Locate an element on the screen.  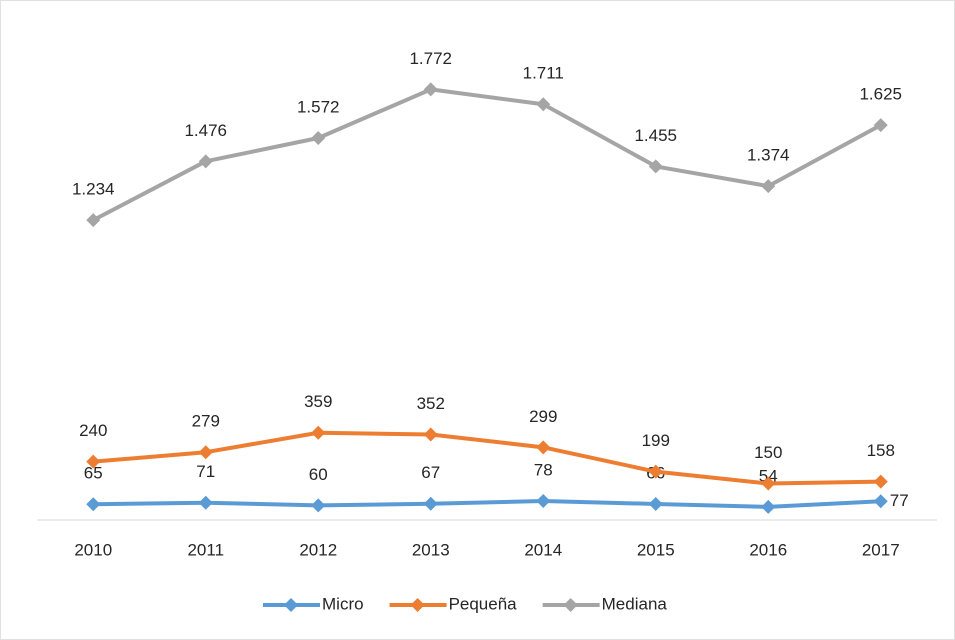
data-label: 77 is located at coordinates (899, 500).